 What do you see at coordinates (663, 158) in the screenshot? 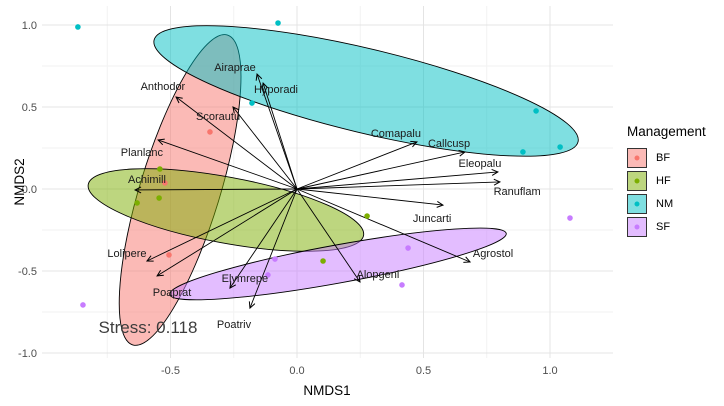
I see `legend-item-label: BF` at bounding box center [663, 158].